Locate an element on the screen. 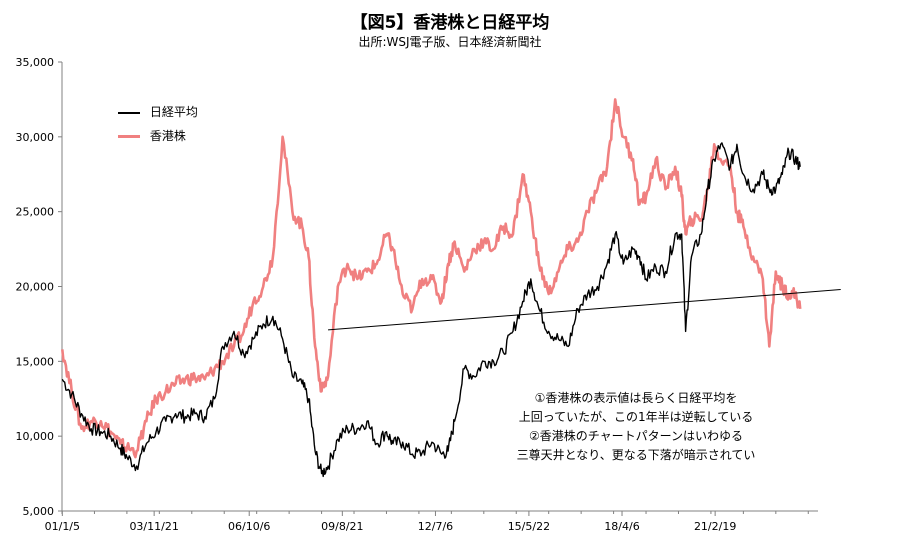 The image size is (900, 548). x-tick-label: 18/4/6 is located at coordinates (621, 526).